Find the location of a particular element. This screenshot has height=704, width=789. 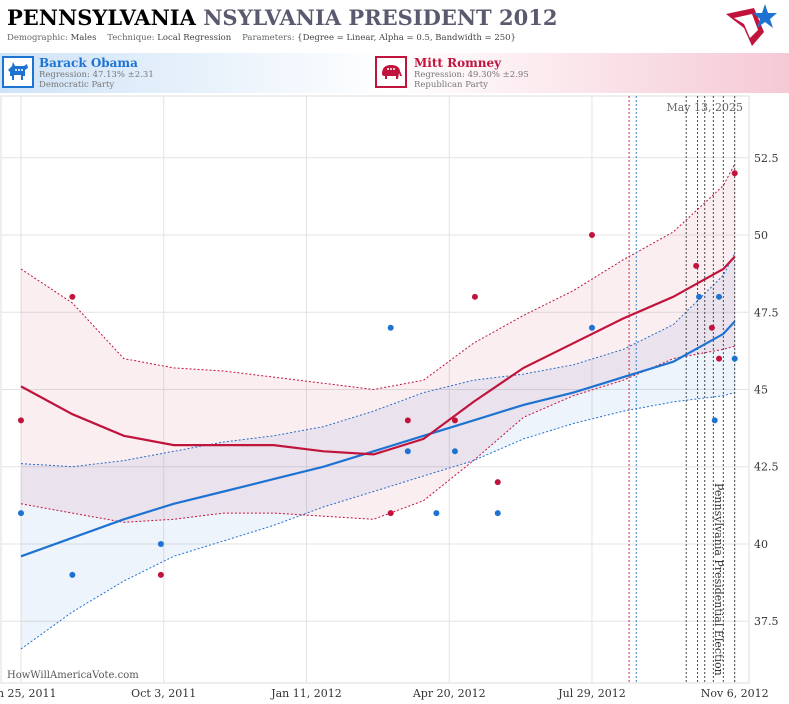

x-tick-label: Oct 3, 2011 is located at coordinates (163, 693).